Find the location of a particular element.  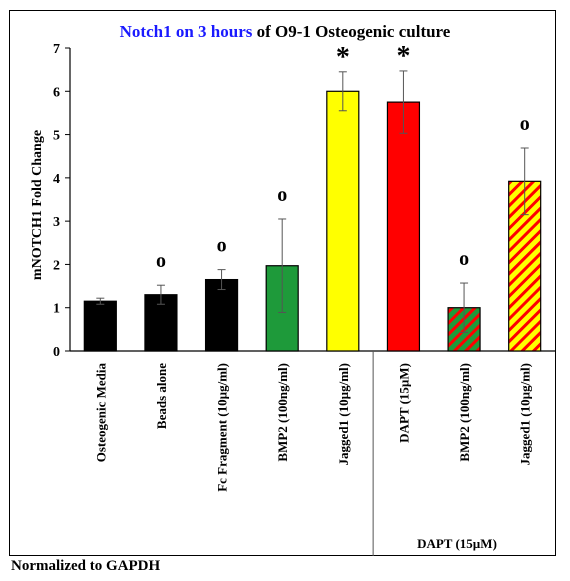

x-tick-label: DAPT (15µM) is located at coordinates (403, 403).